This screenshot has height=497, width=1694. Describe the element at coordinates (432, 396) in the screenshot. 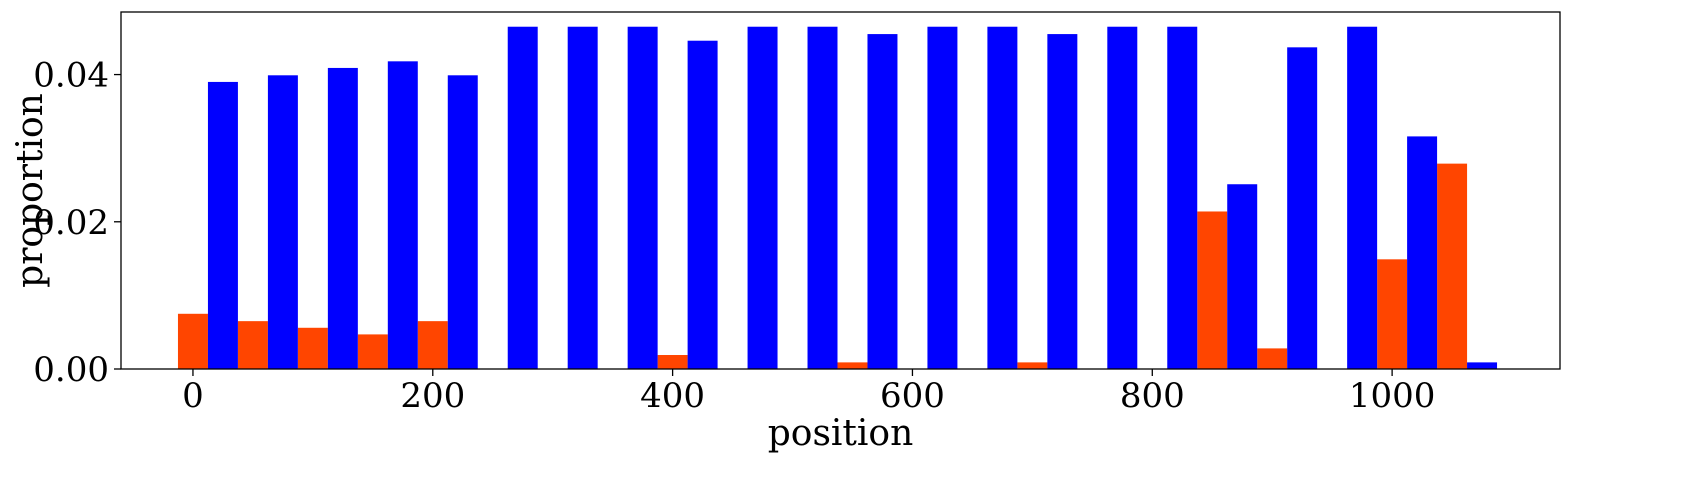

I see `x-tick-label: 200` at that location.